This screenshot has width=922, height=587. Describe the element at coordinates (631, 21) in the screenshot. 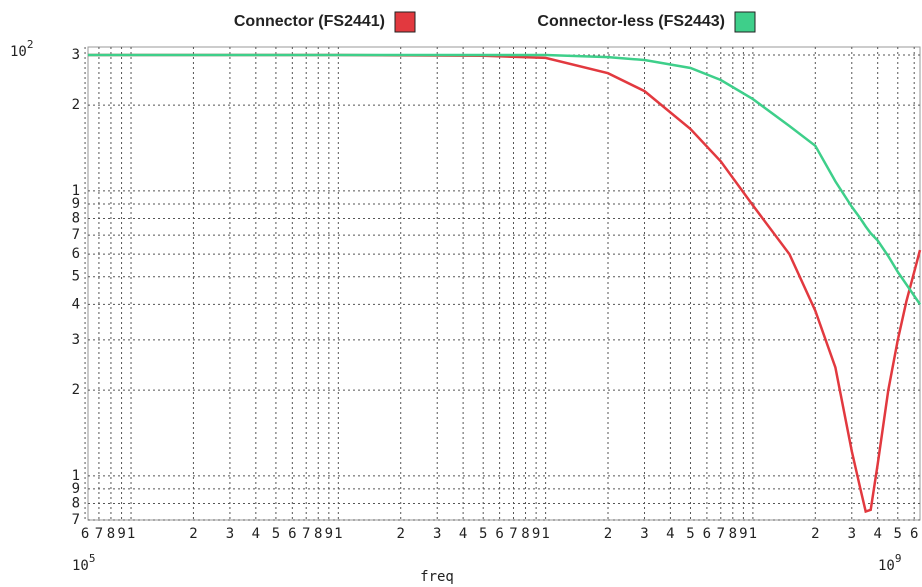

I see `legend-label: Connector-less (FS2443)` at that location.